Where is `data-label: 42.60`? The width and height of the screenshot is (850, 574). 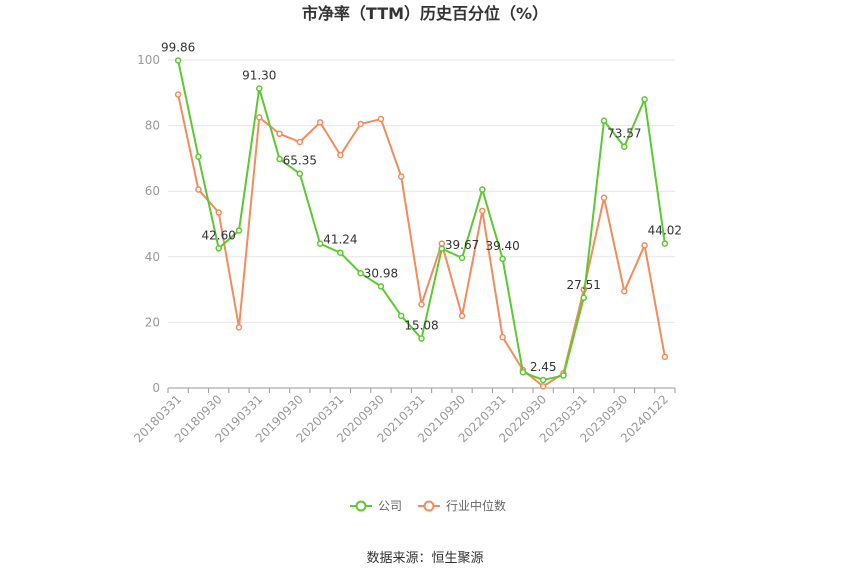
data-label: 42.60 is located at coordinates (219, 235).